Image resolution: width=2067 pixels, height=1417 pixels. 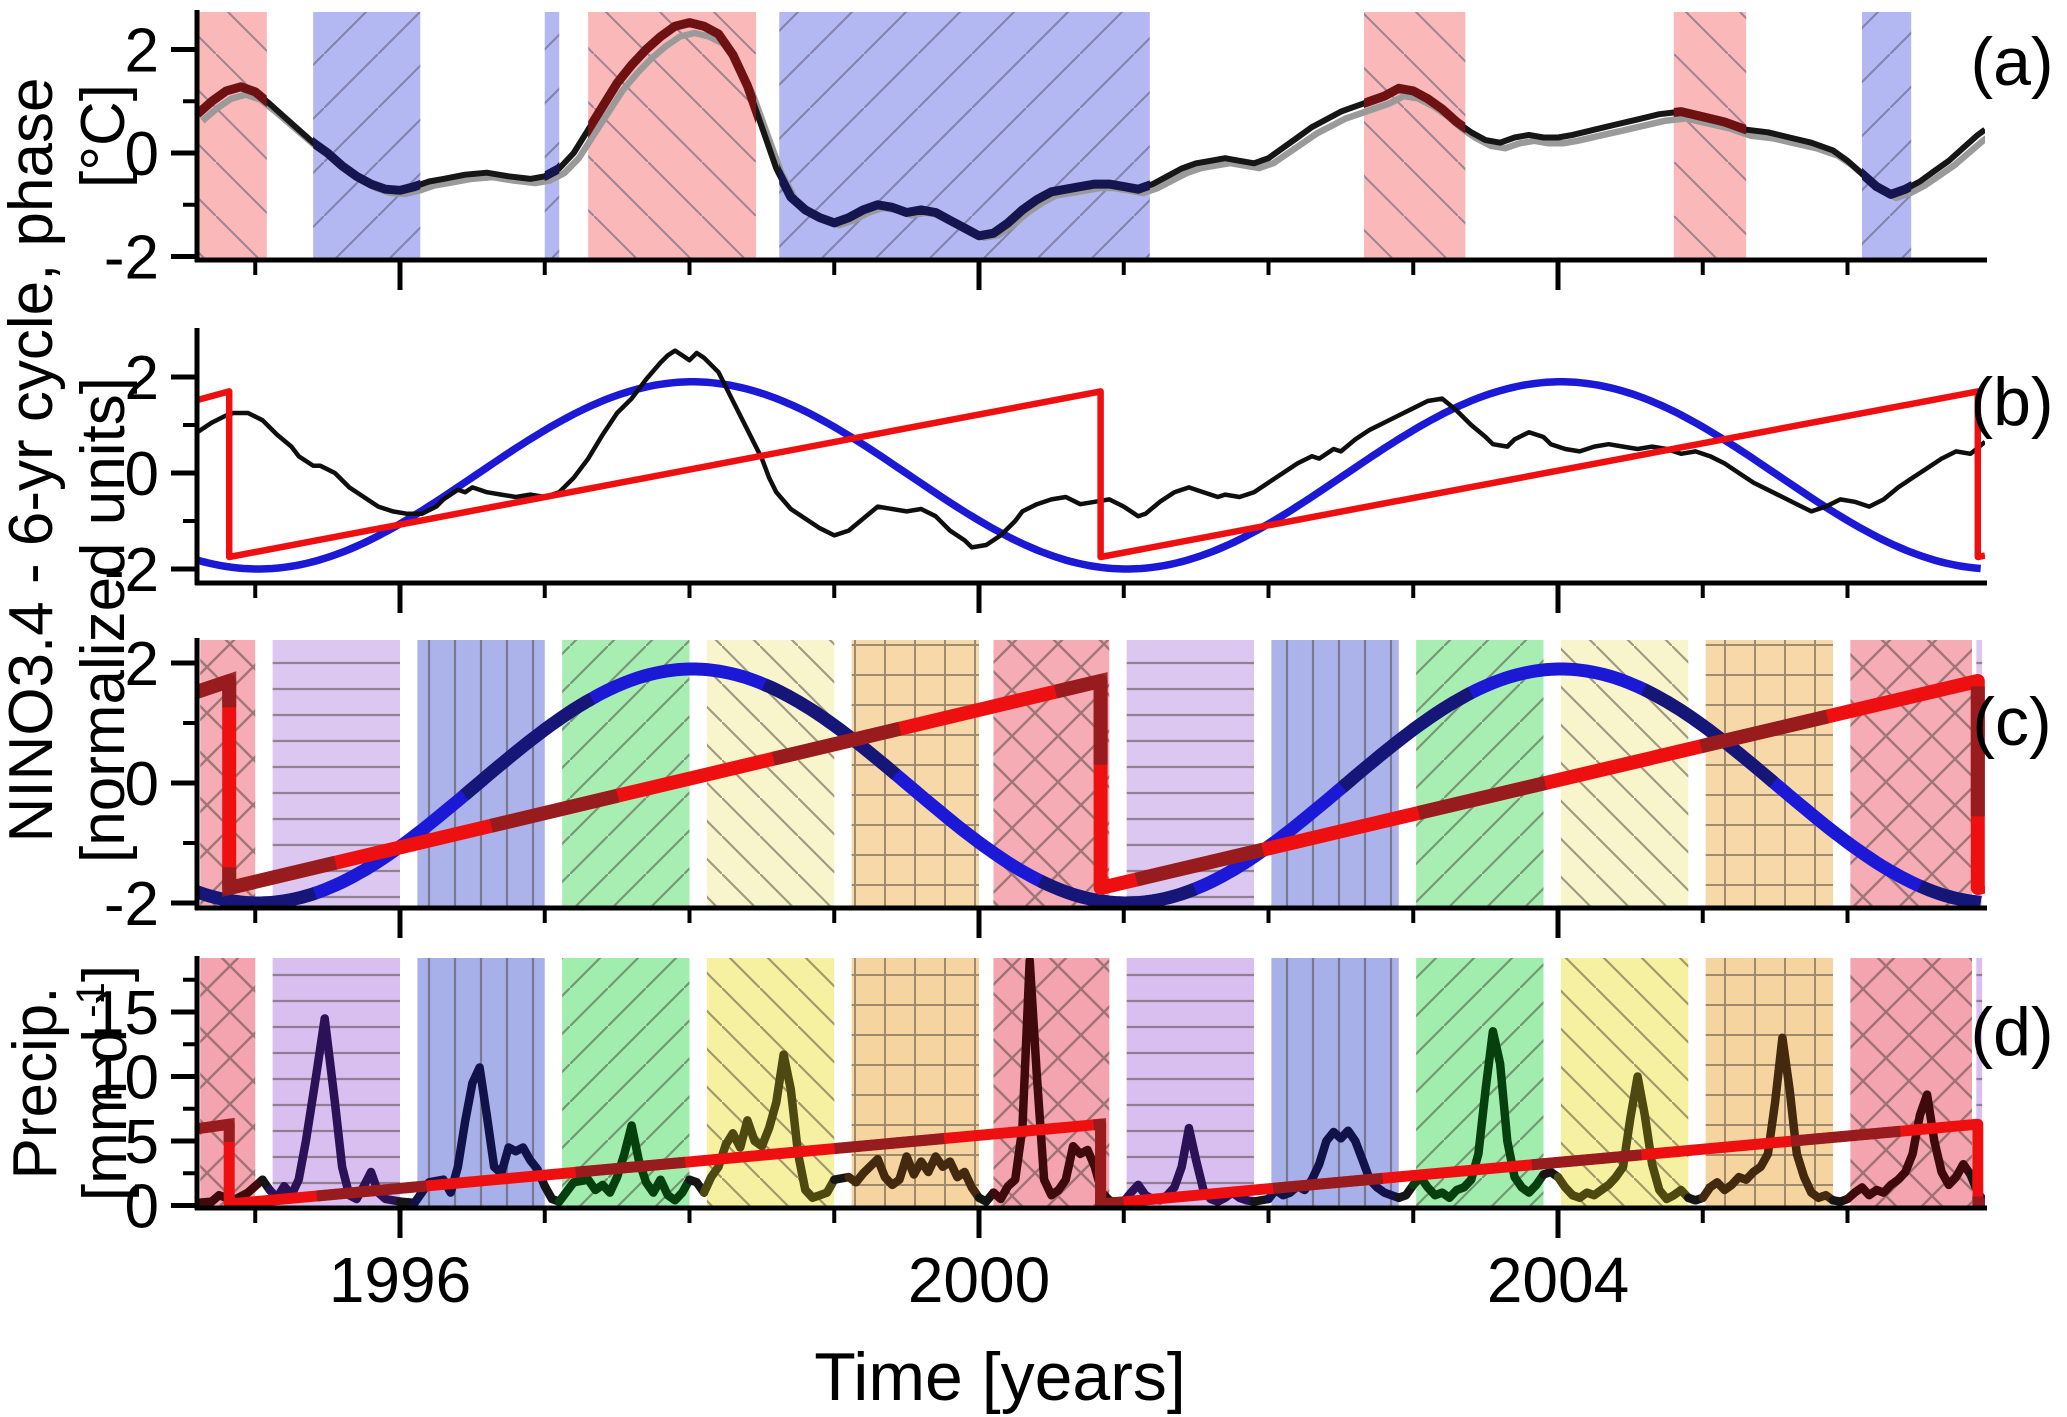 What do you see at coordinates (142, 1142) in the screenshot?
I see `y-tick-label: 5` at bounding box center [142, 1142].